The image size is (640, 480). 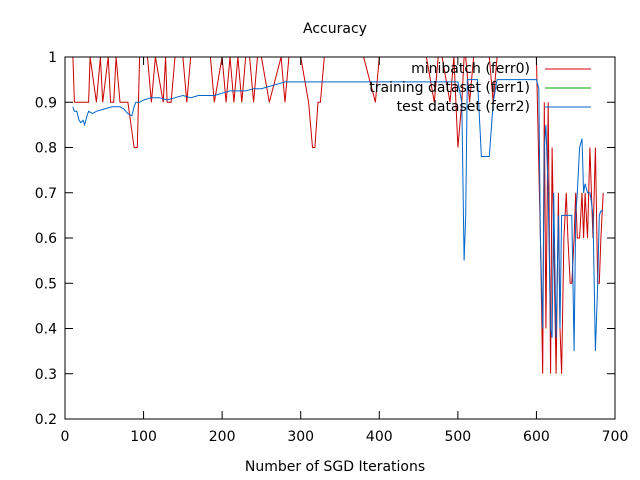 I want to click on x-tick-label: 100, so click(x=143, y=437).